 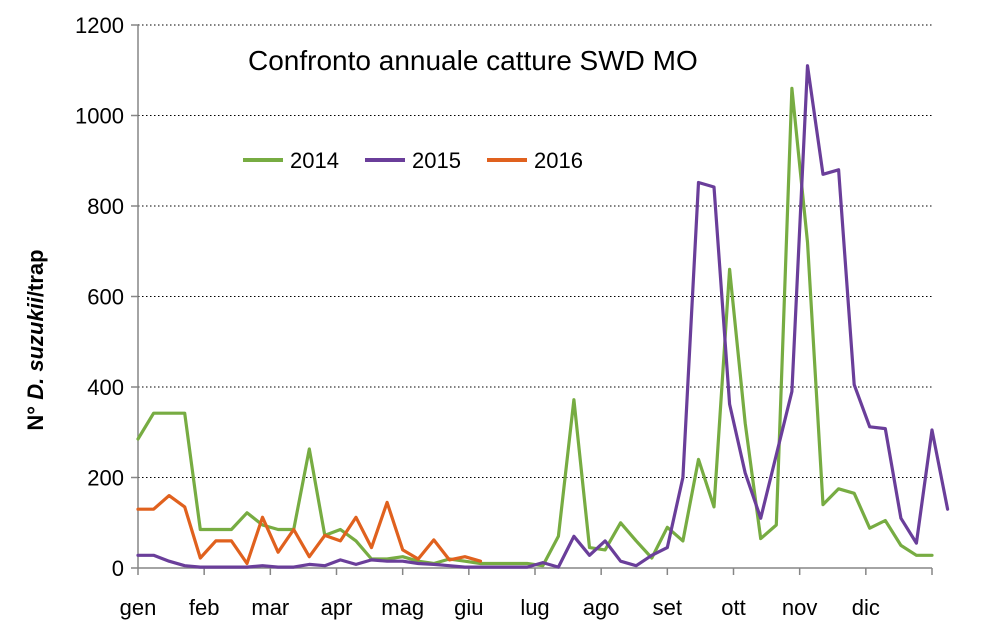 What do you see at coordinates (105, 206) in the screenshot?
I see `y-tick-label: 800` at bounding box center [105, 206].